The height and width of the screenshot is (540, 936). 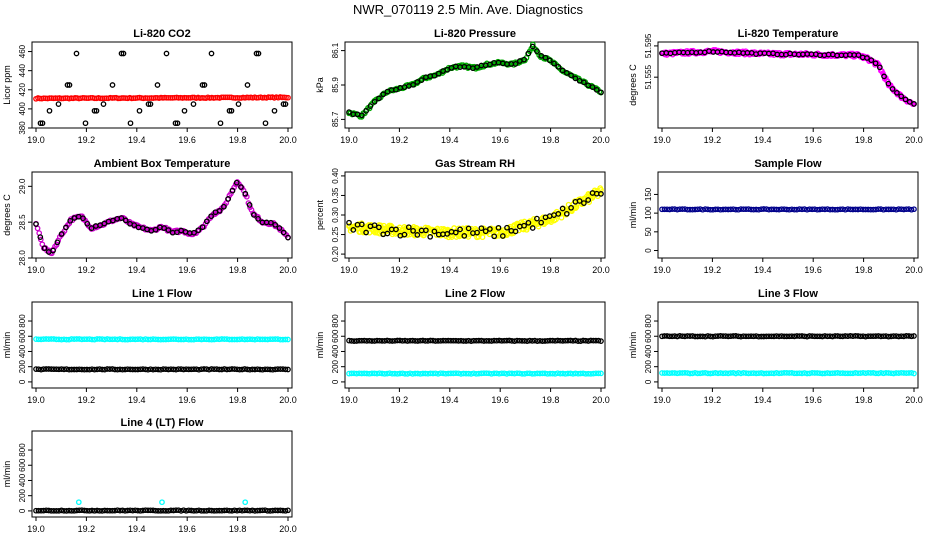 I want to click on x-tick-label: 19.4, so click(x=763, y=400).